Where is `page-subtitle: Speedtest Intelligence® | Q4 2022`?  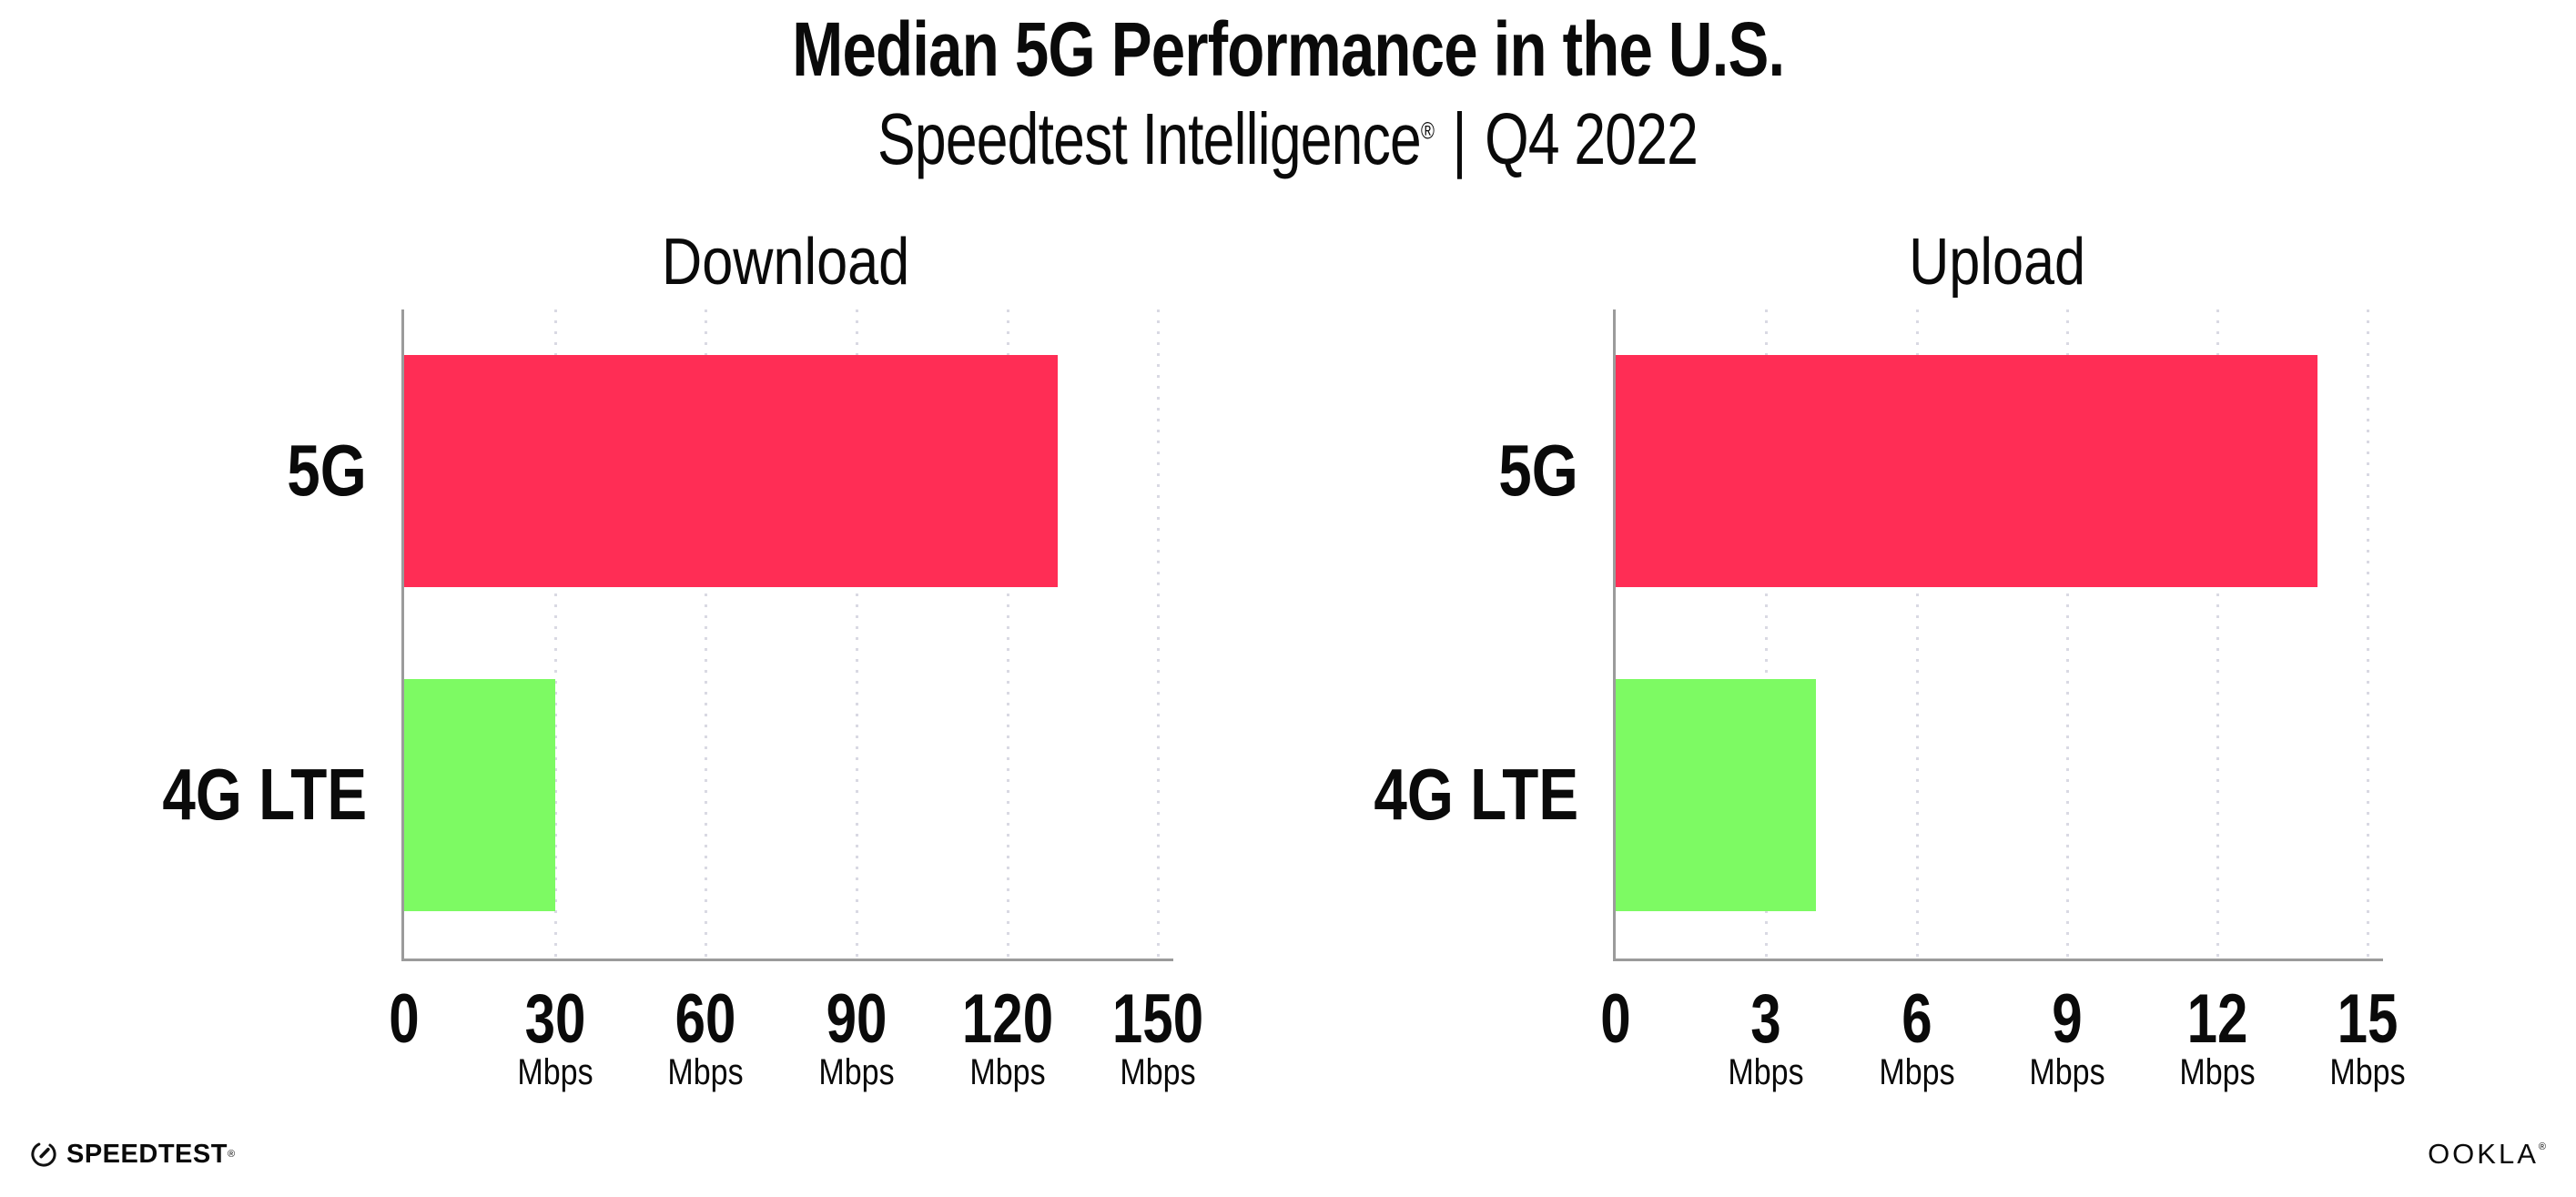 page-subtitle: Speedtest Intelligence® | Q4 2022 is located at coordinates (1288, 139).